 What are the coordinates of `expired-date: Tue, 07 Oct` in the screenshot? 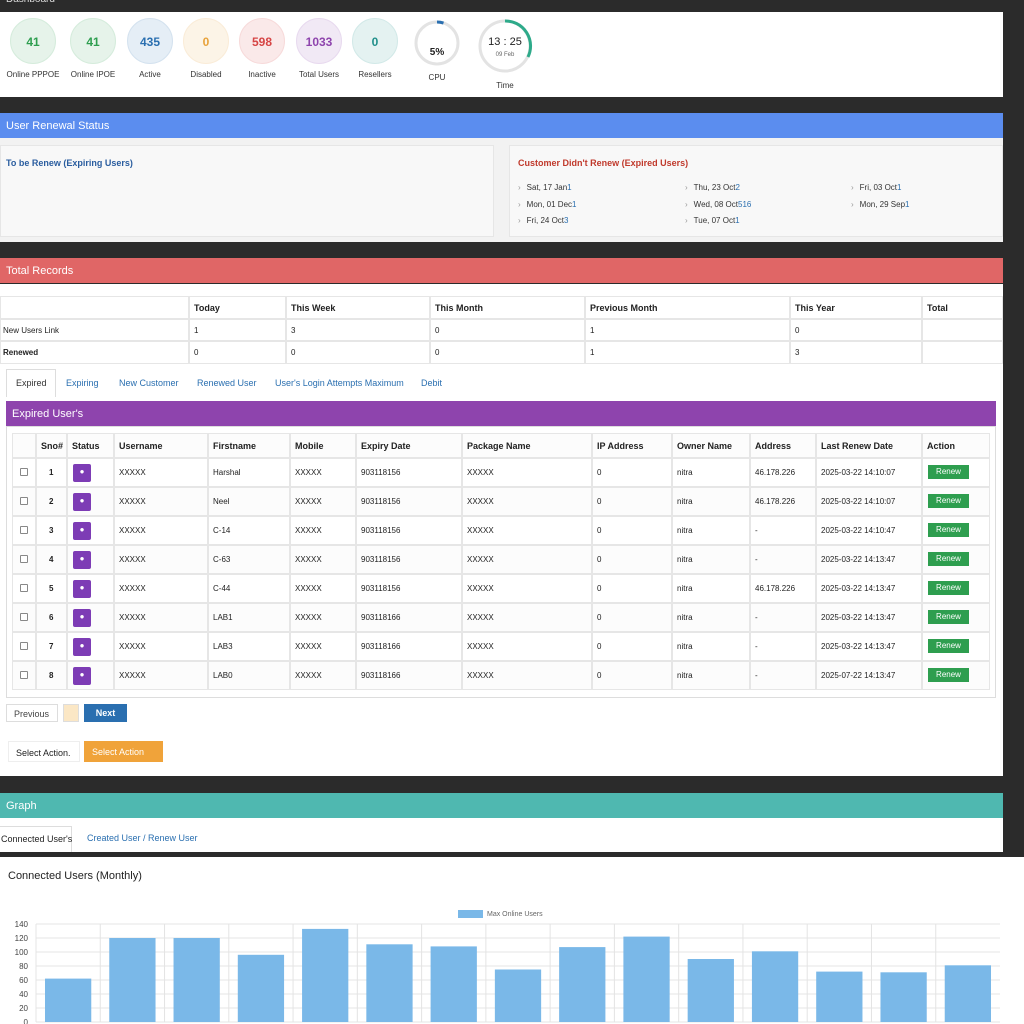 It's located at (714, 220).